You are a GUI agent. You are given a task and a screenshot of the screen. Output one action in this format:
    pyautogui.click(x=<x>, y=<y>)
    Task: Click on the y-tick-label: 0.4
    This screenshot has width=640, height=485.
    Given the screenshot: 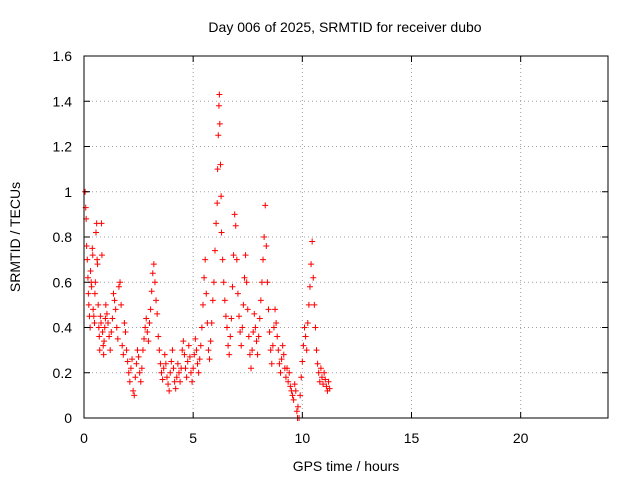 What is the action you would take?
    pyautogui.click(x=63, y=328)
    